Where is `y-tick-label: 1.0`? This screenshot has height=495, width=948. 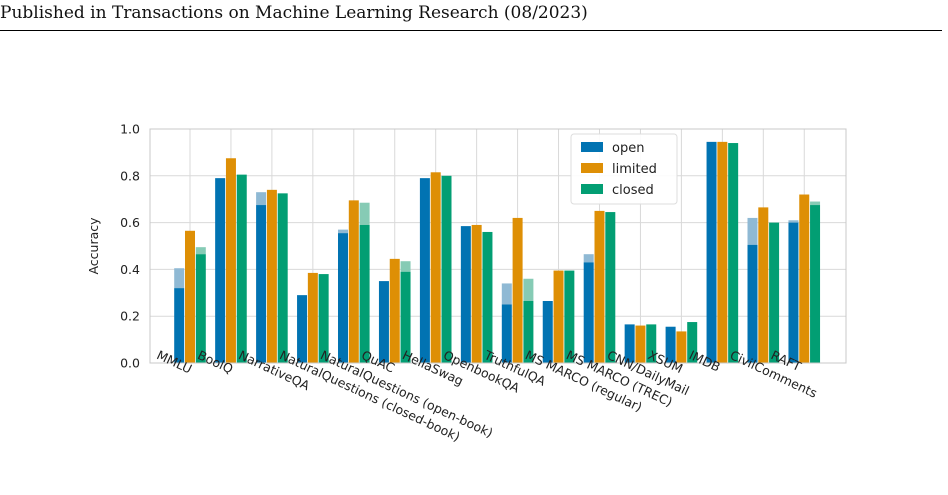 y-tick-label: 1.0 is located at coordinates (130, 129).